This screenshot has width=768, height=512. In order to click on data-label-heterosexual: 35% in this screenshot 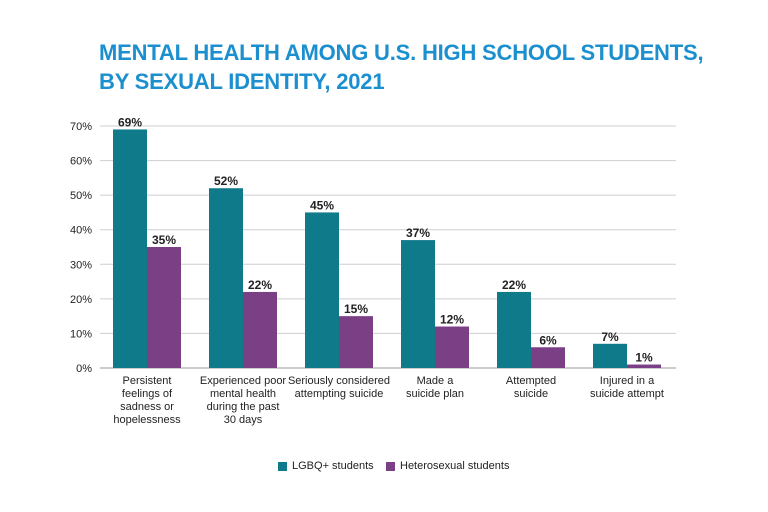, I will do `click(164, 240)`.